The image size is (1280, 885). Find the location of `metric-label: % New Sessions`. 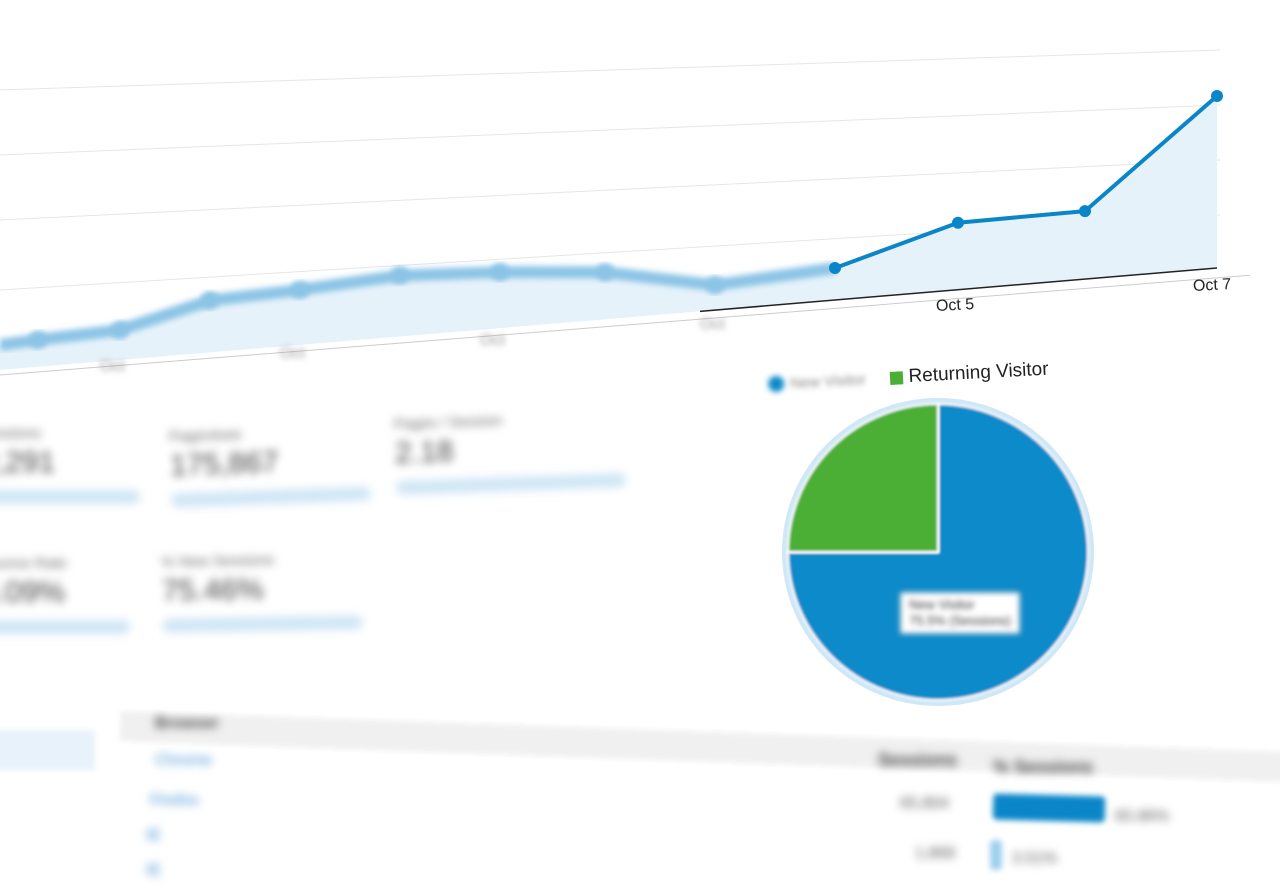

metric-label: % New Sessions is located at coordinates (218, 561).